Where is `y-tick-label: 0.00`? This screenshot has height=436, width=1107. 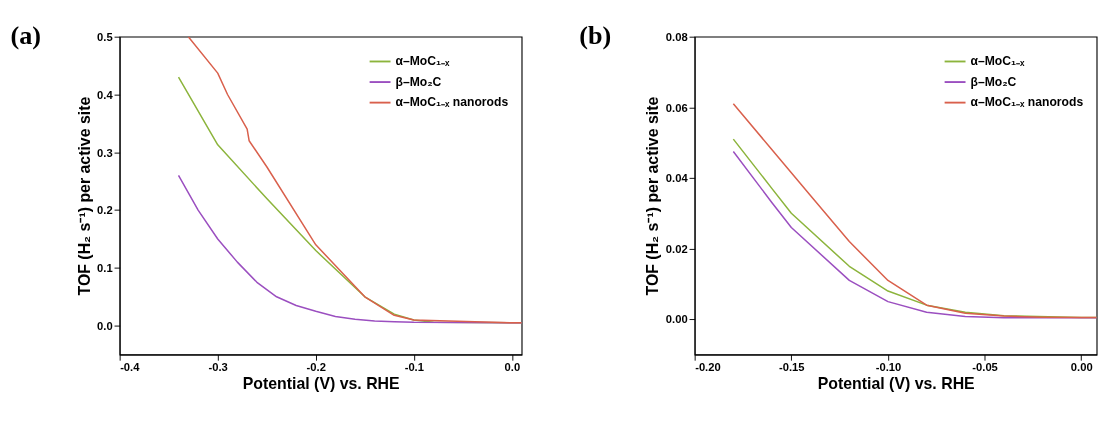 y-tick-label: 0.00 is located at coordinates (676, 319).